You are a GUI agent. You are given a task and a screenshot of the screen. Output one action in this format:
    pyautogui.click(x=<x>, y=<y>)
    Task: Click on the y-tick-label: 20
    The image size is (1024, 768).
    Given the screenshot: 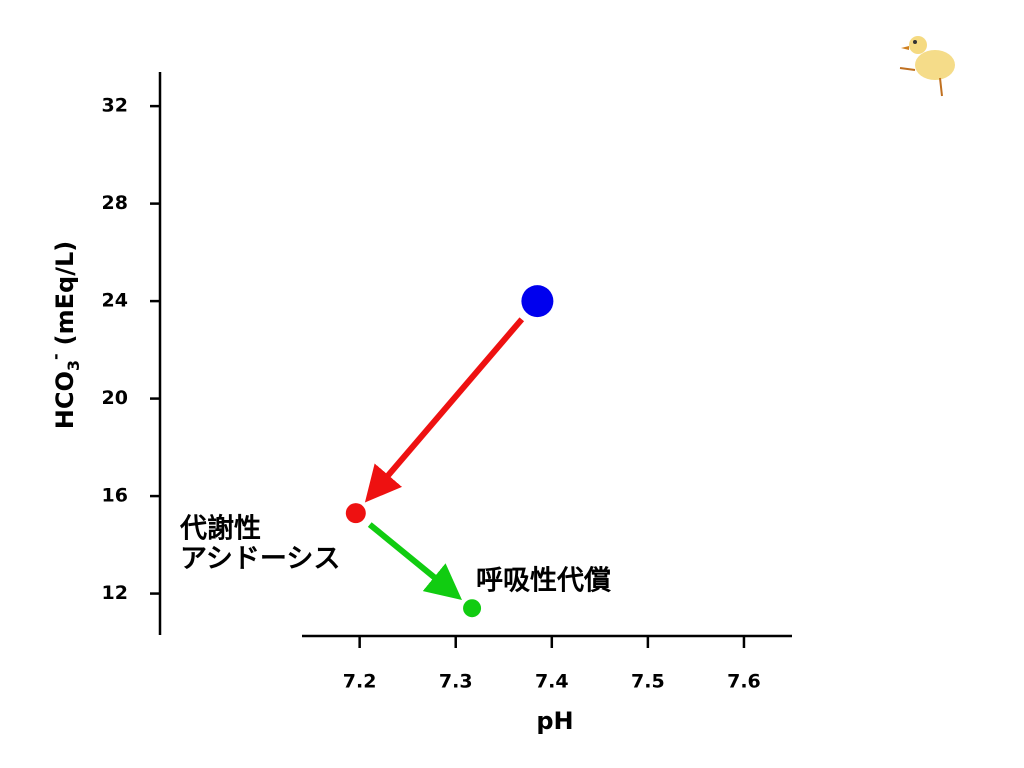 What is the action you would take?
    pyautogui.click(x=115, y=398)
    